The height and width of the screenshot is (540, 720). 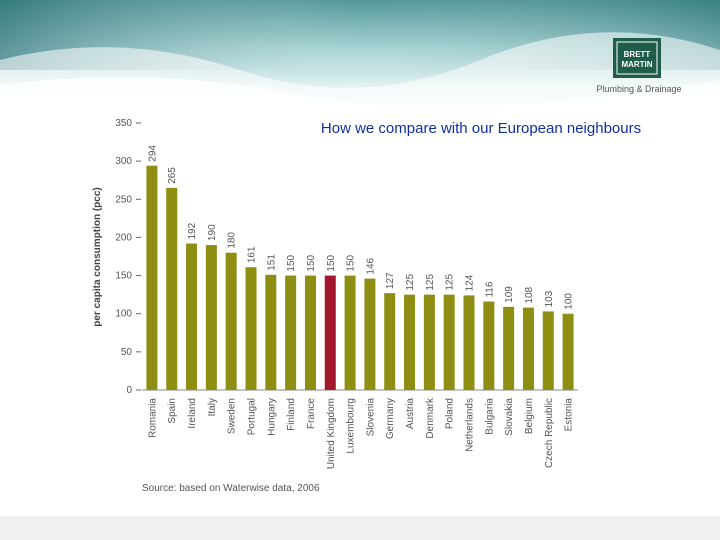 What do you see at coordinates (489, 416) in the screenshot?
I see `x-tick-label: Bulgaria` at bounding box center [489, 416].